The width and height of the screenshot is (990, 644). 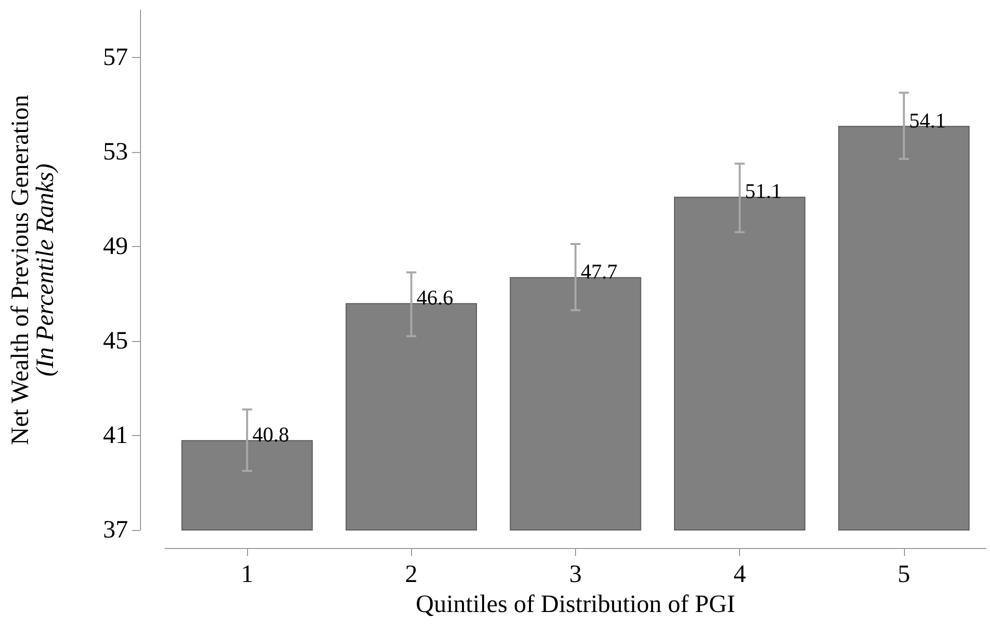 I want to click on x-tick-label: 4, so click(x=739, y=574).